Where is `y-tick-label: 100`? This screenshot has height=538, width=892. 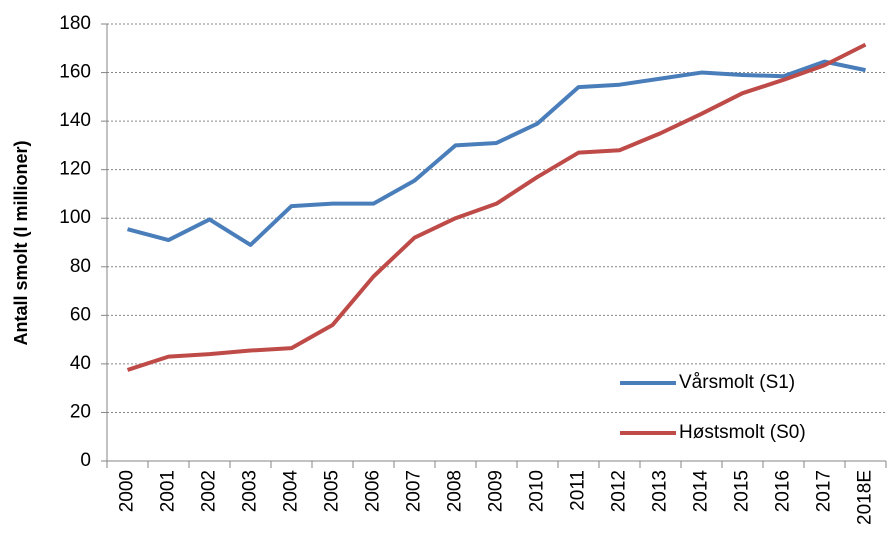 y-tick-label: 100 is located at coordinates (75, 217).